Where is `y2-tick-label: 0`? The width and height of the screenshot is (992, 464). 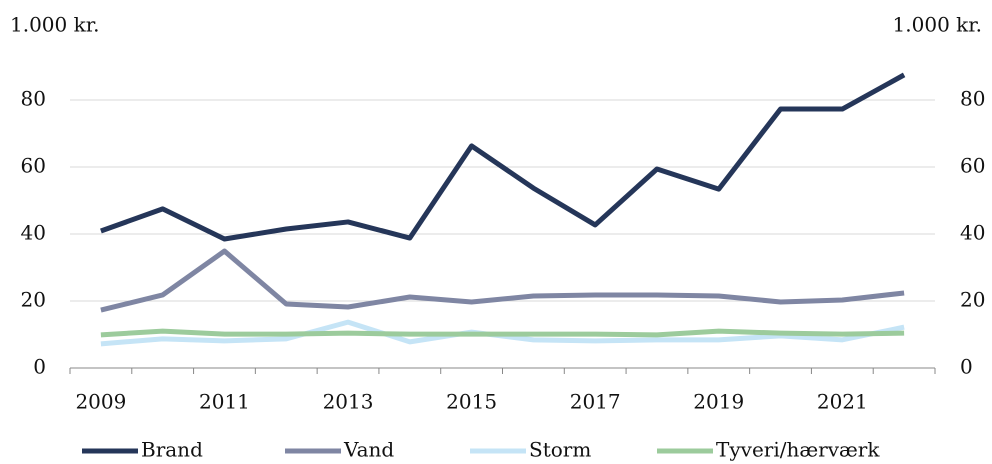 y2-tick-label: 0 is located at coordinates (966, 367).